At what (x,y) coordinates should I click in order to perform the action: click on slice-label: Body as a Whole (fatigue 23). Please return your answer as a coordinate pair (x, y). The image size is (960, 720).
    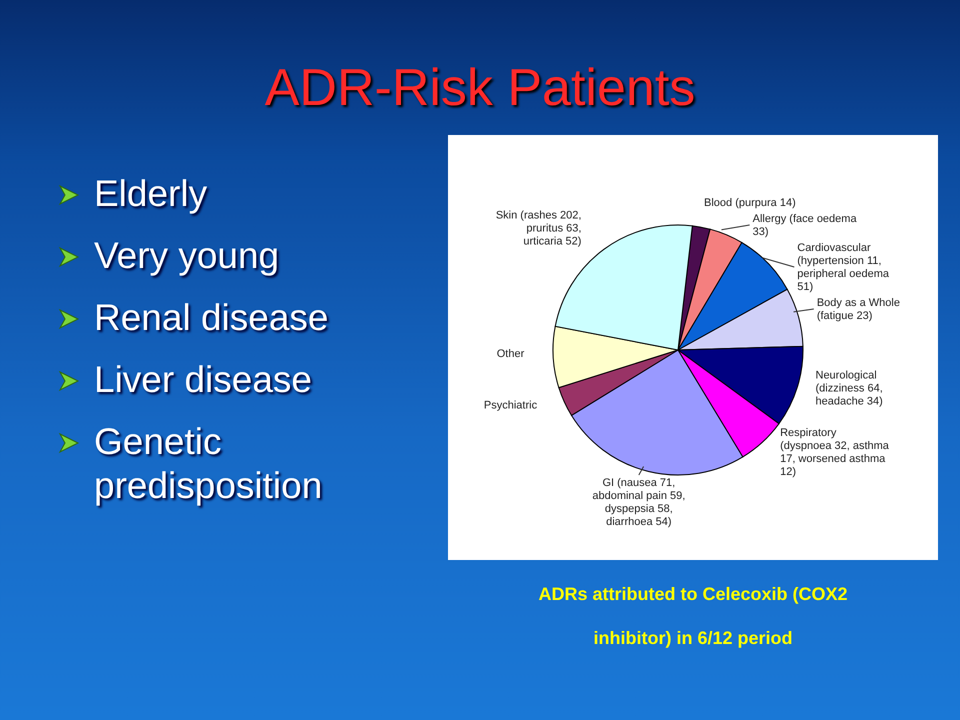
    Looking at the image, I should click on (858, 309).